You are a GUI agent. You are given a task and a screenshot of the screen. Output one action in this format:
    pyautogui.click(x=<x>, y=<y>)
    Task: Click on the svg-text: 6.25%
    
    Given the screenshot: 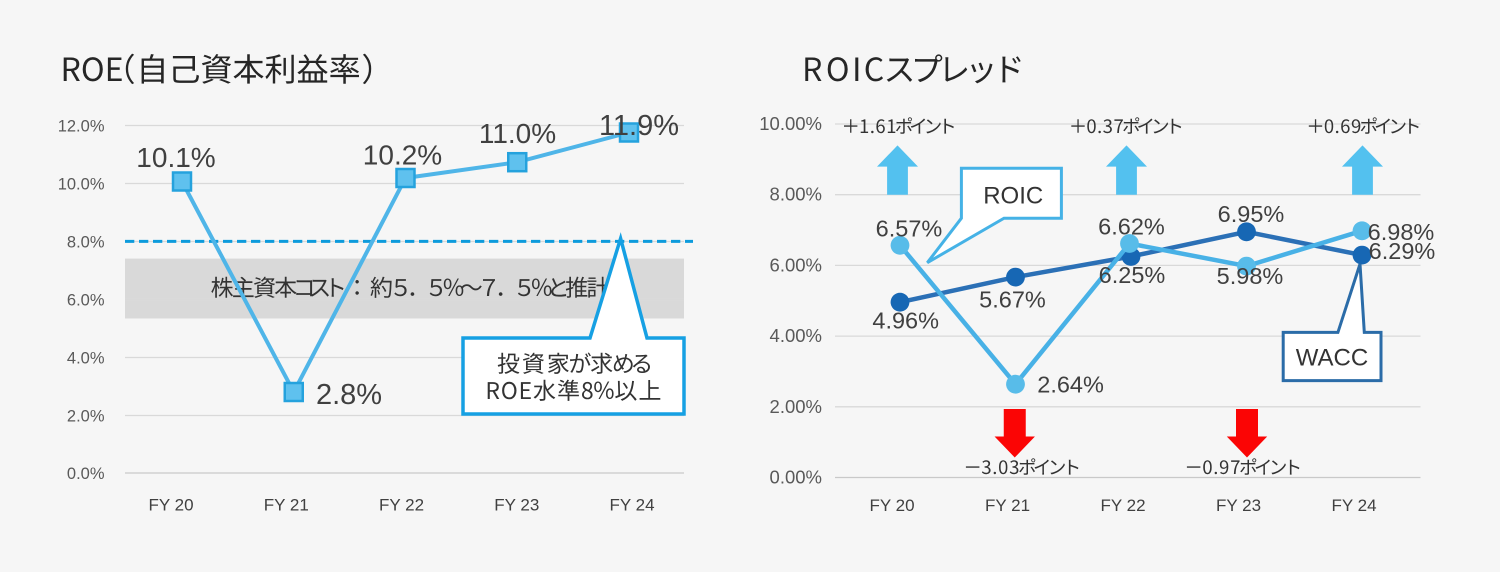 What is the action you would take?
    pyautogui.click(x=1132, y=275)
    